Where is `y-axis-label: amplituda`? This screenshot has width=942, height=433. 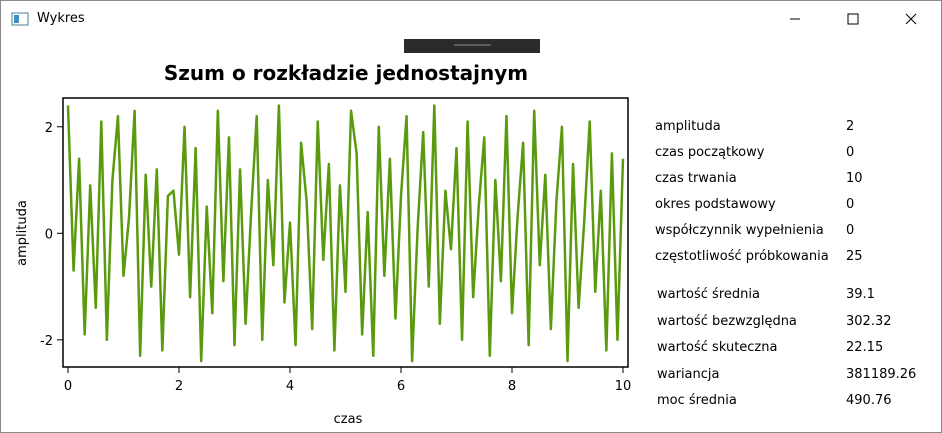
y-axis-label: amplituda is located at coordinates (22, 233).